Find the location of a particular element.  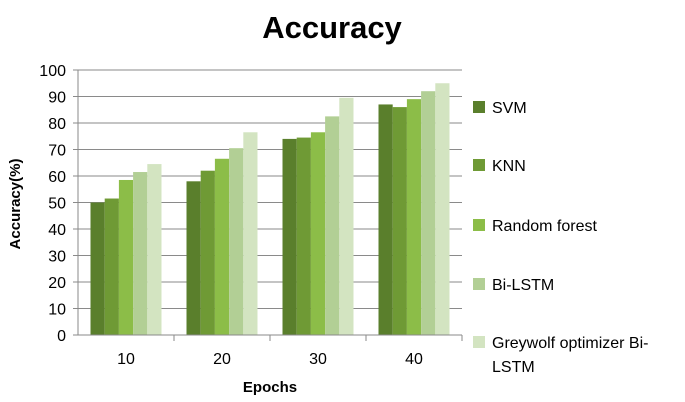

y-tick-label: 30 is located at coordinates (57, 257).